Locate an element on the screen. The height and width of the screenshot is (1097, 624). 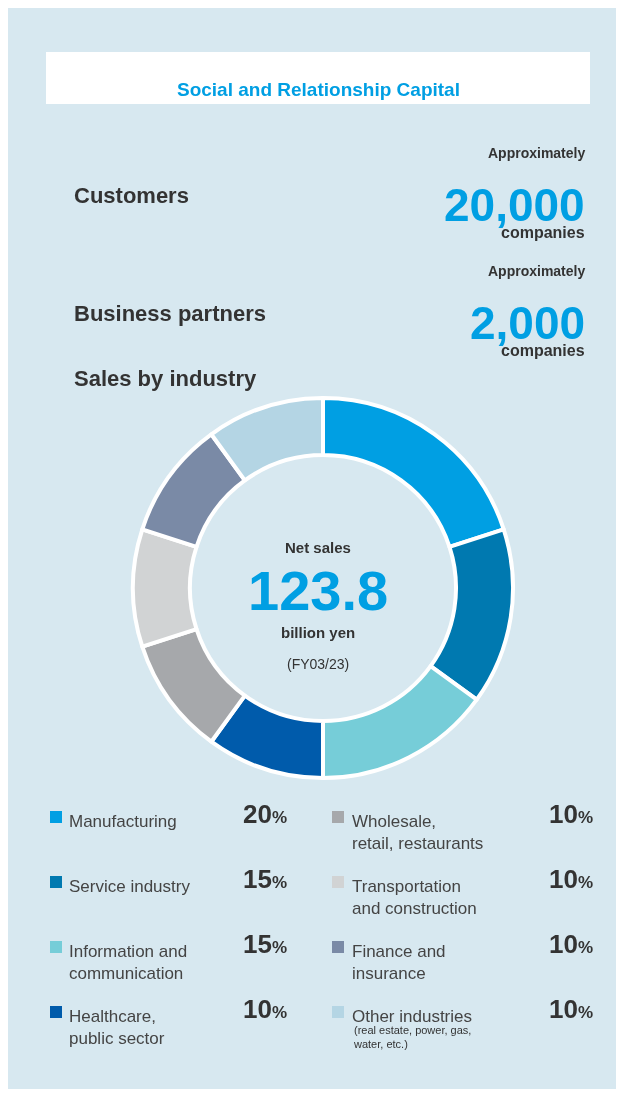
text: (FY03/23) is located at coordinates (318, 664).